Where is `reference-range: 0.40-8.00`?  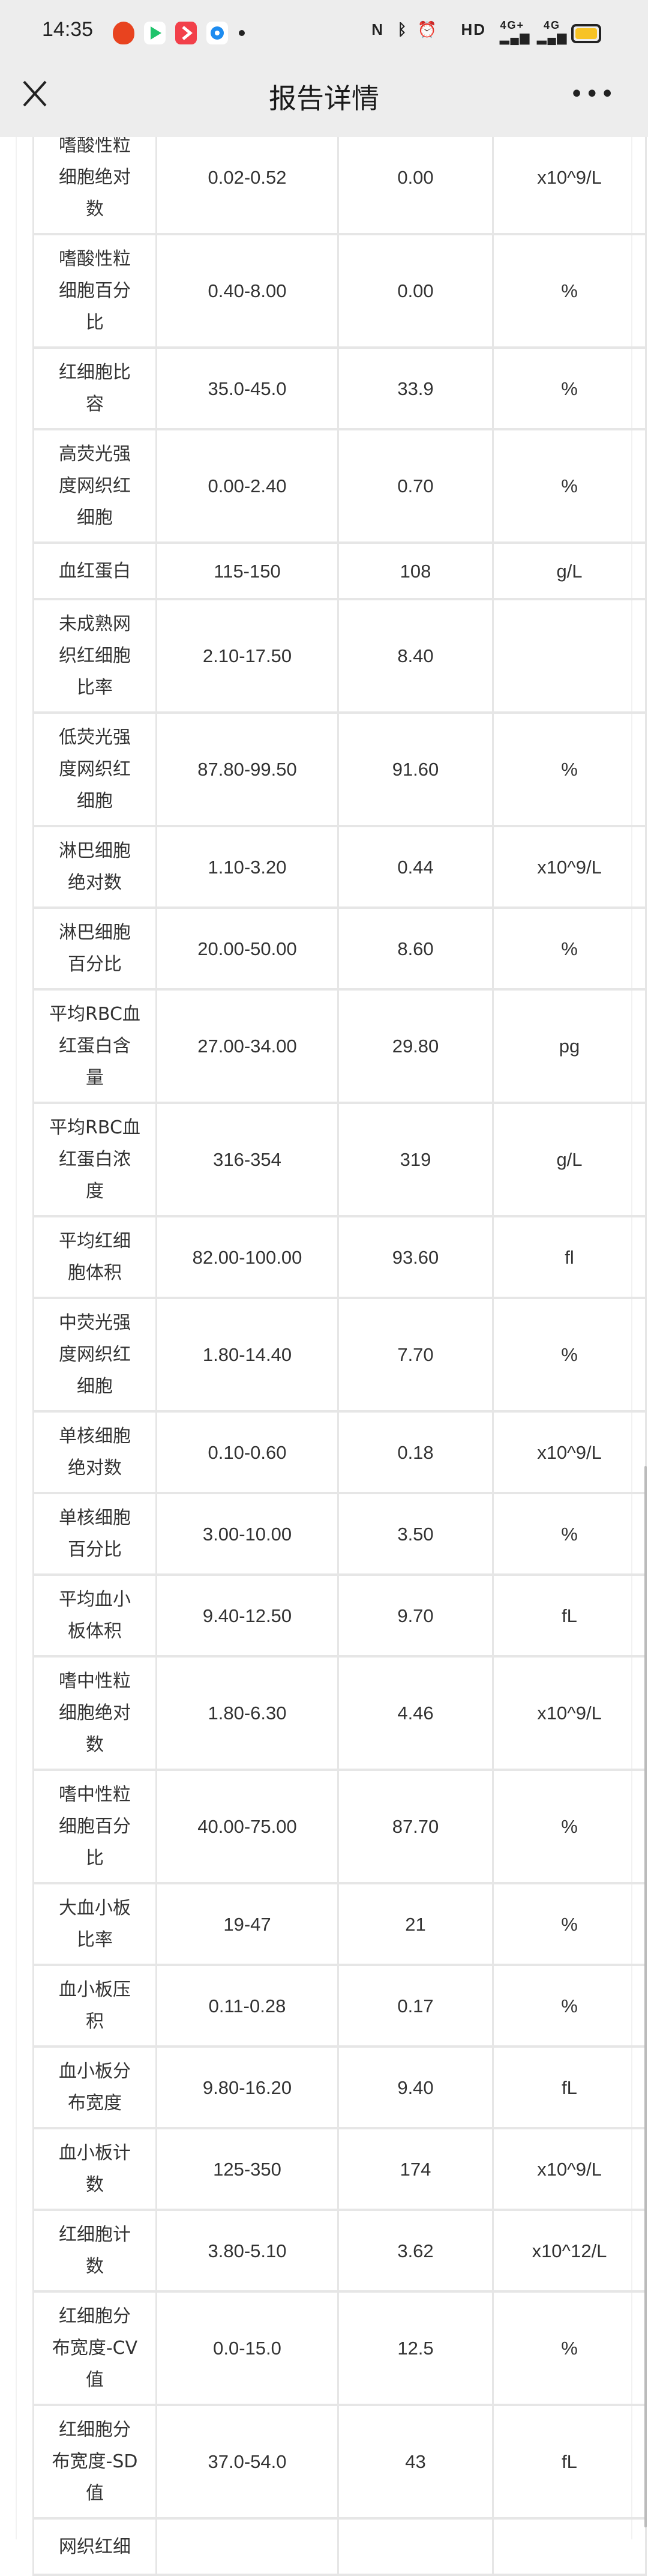
reference-range: 0.40-8.00 is located at coordinates (247, 291).